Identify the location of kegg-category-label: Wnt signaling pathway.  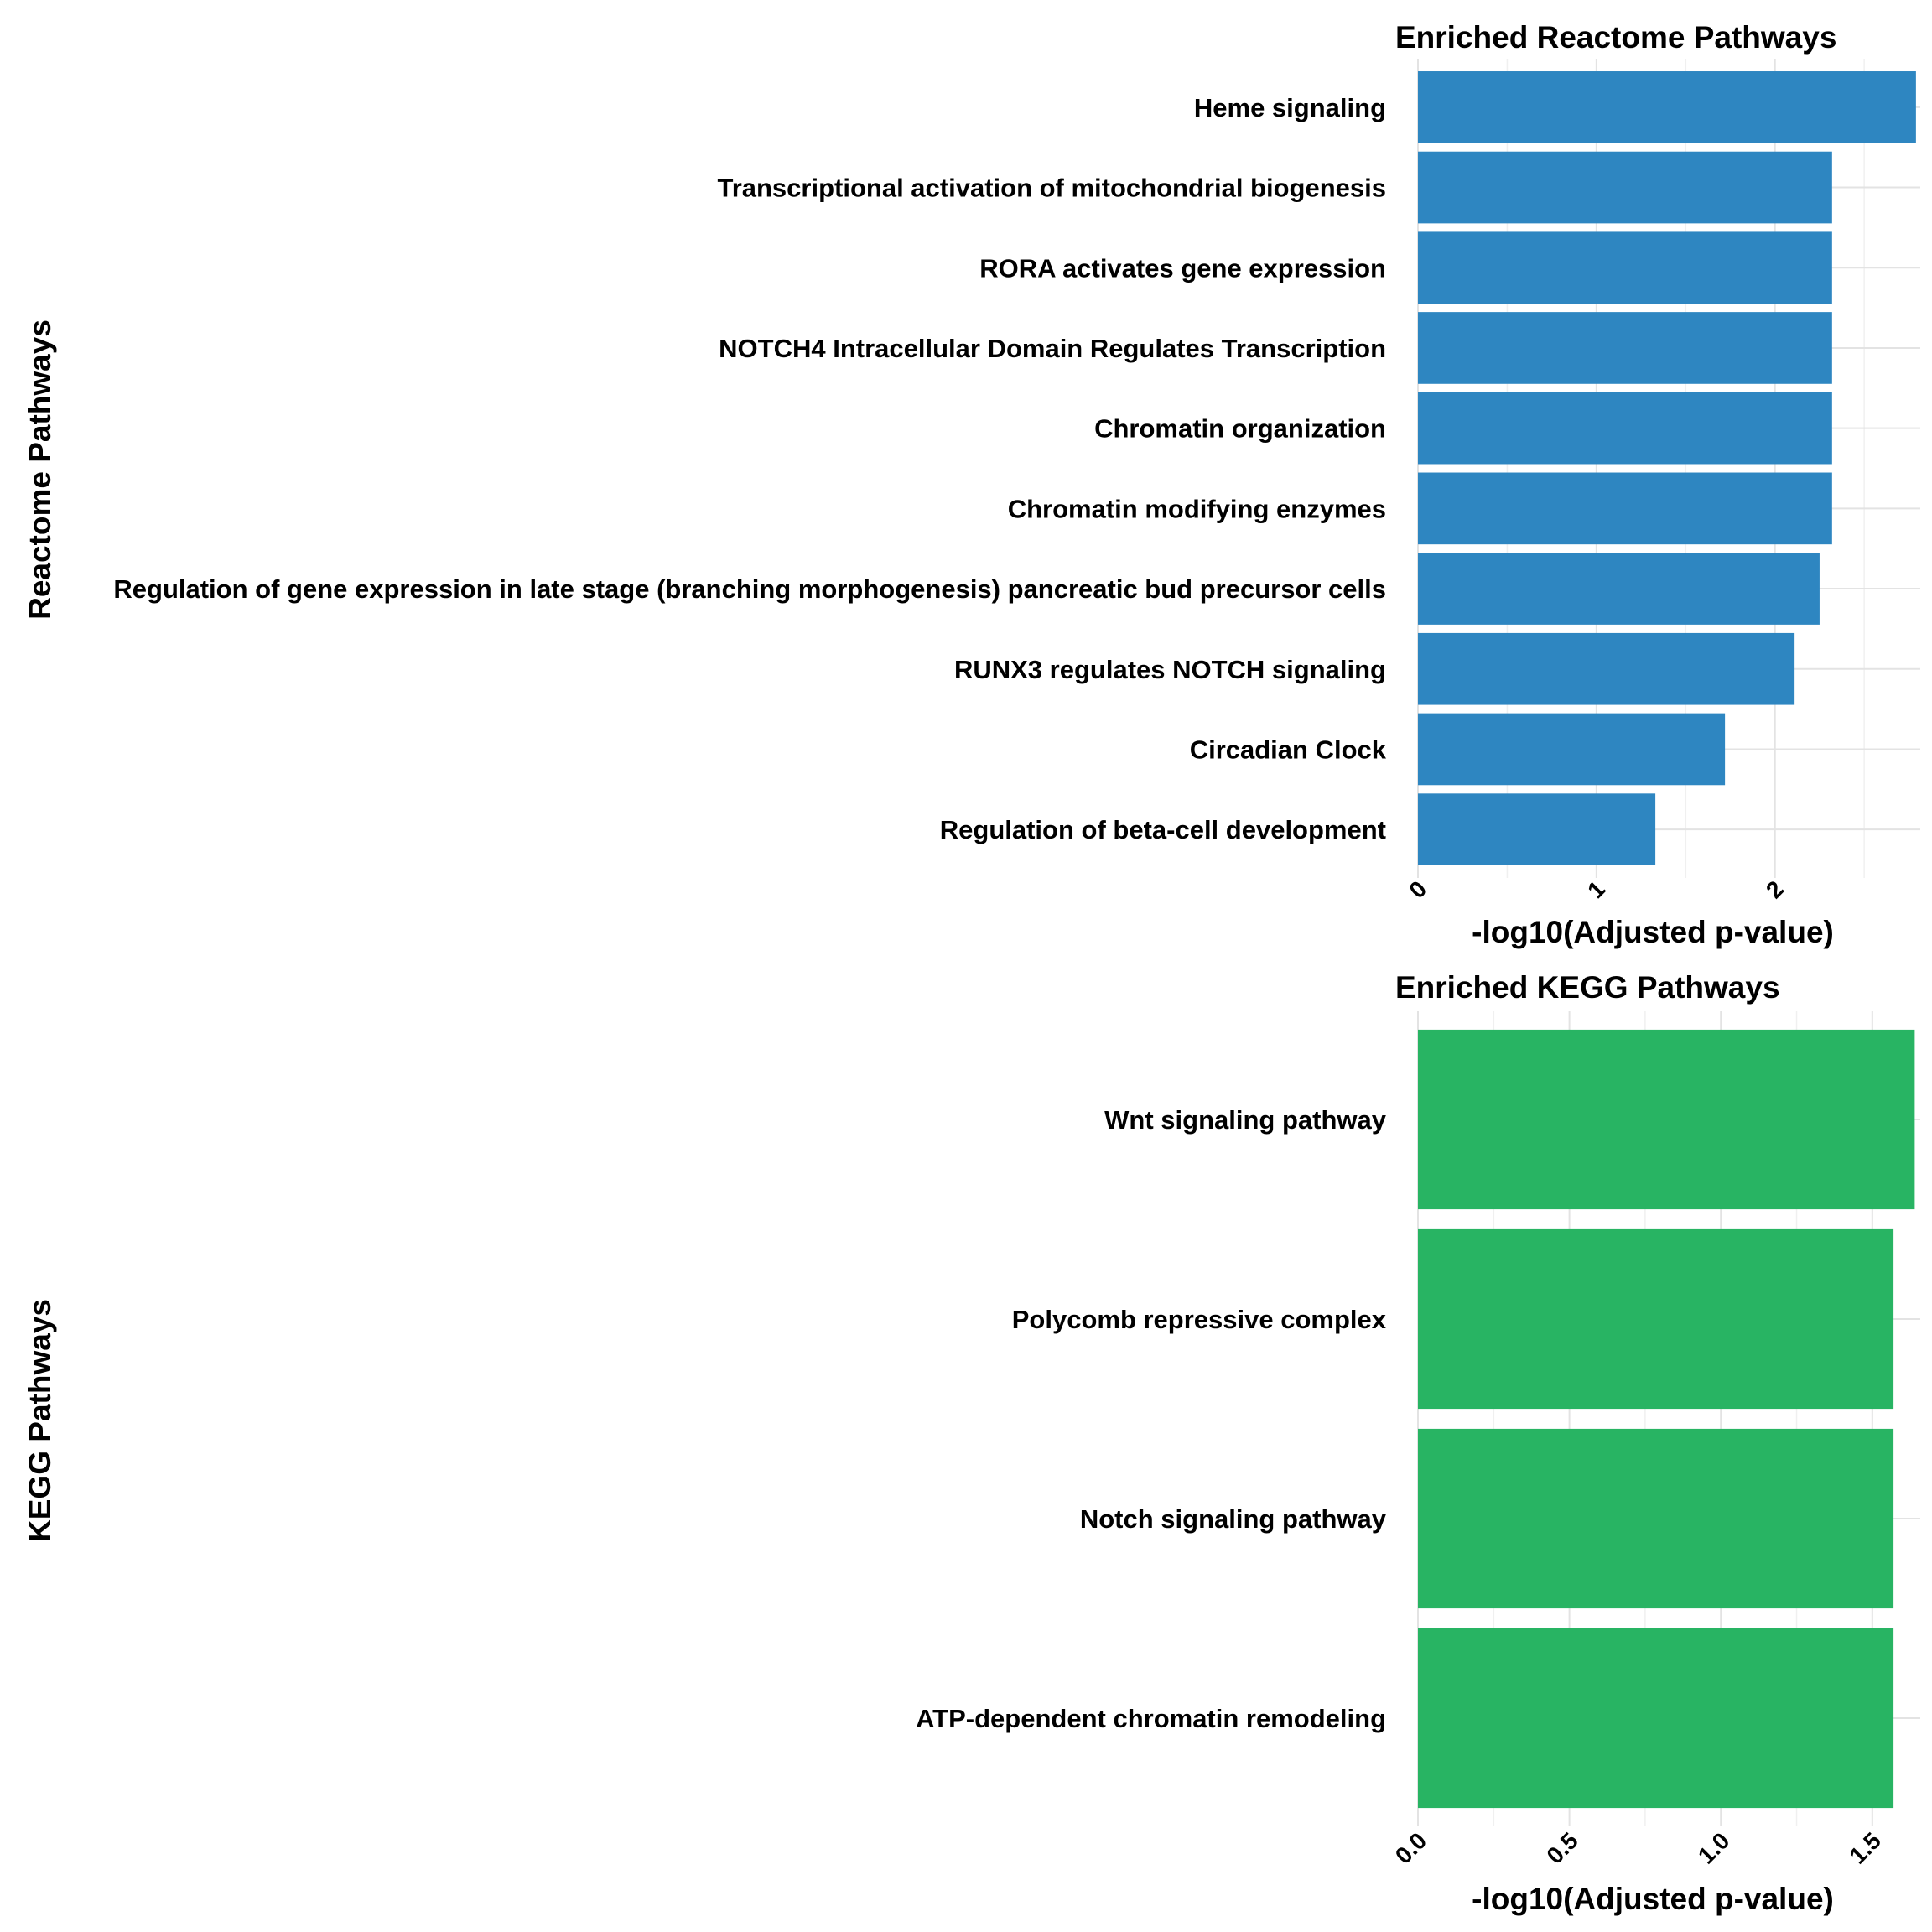
(1245, 1120).